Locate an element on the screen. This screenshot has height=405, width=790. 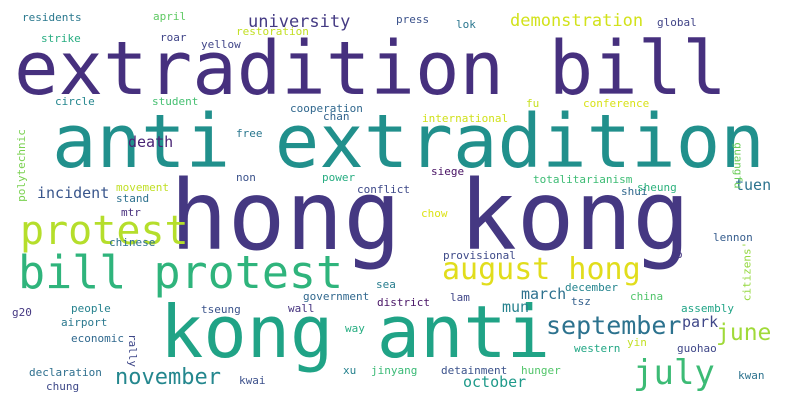
cloud-word: conference is located at coordinates (616, 103).